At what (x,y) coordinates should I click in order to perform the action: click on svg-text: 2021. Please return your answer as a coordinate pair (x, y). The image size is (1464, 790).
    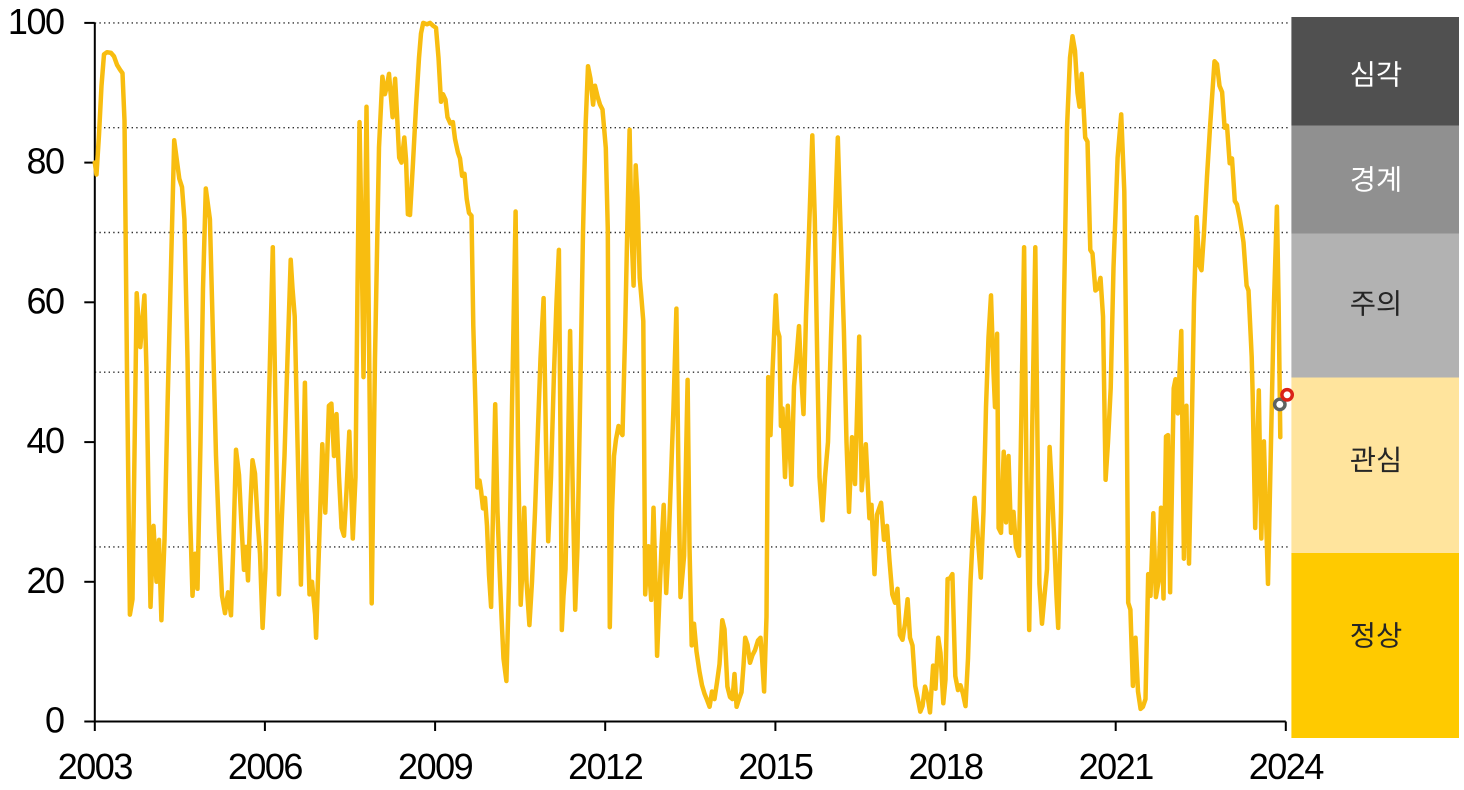
    Looking at the image, I should click on (1116, 765).